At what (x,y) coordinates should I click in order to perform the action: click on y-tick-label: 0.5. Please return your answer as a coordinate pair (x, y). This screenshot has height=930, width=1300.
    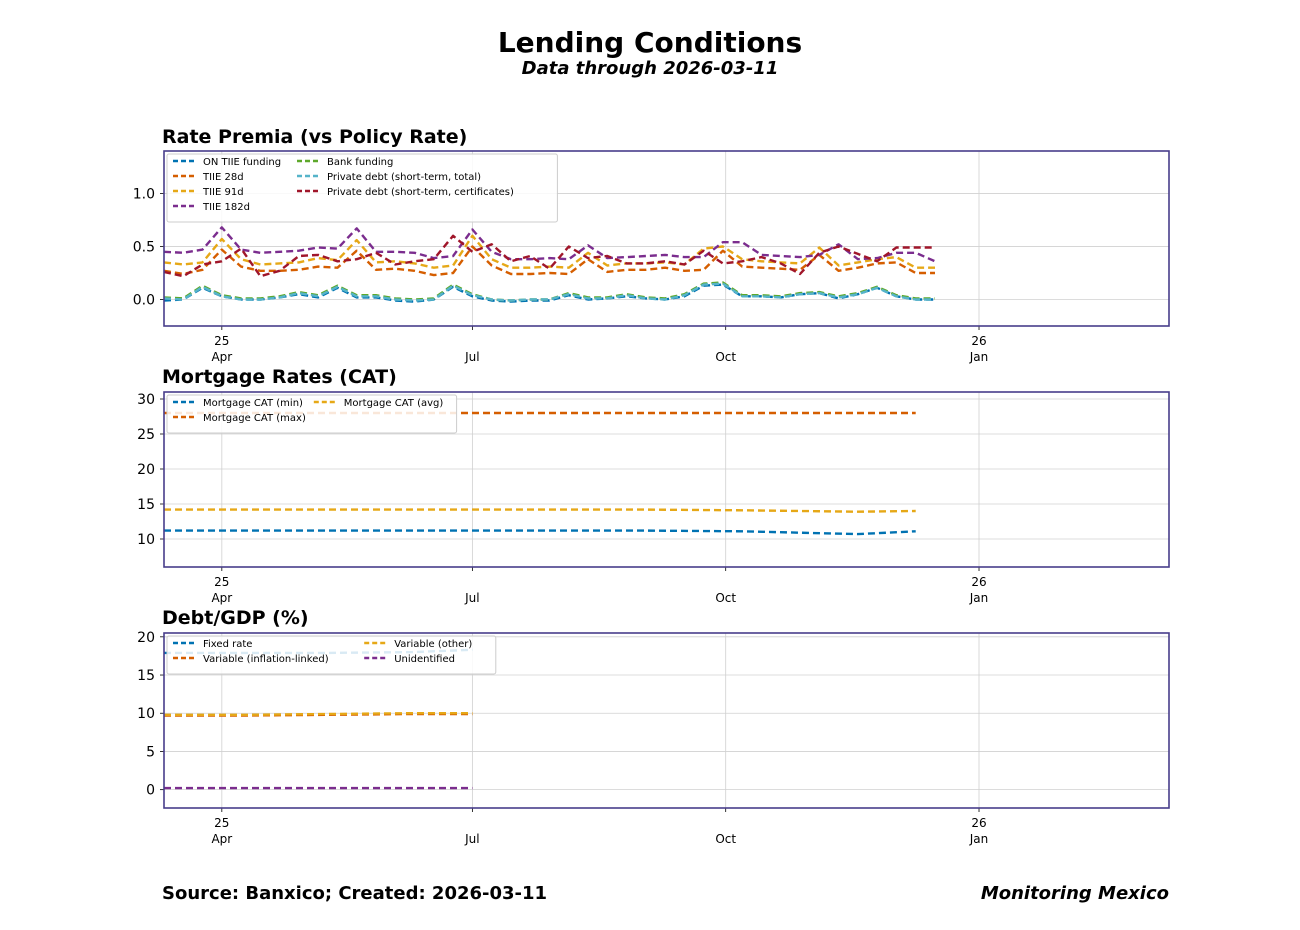
    Looking at the image, I should click on (144, 247).